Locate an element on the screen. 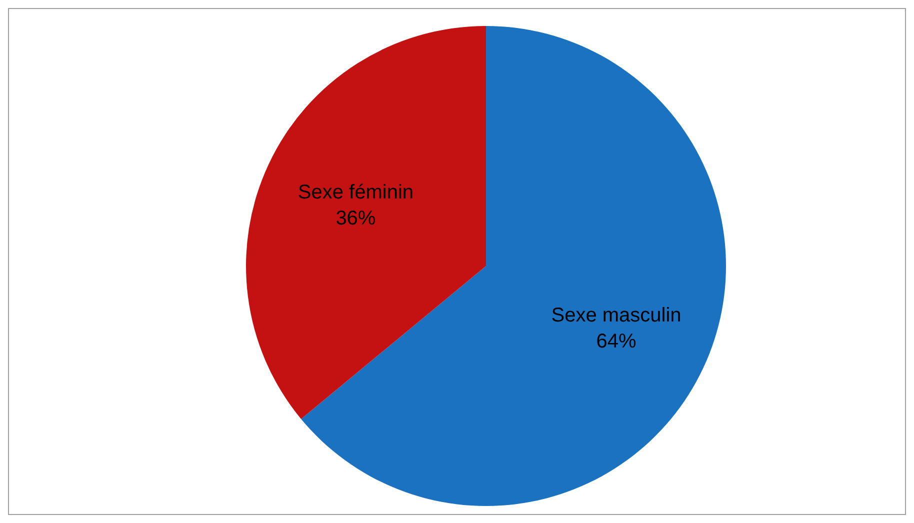 This screenshot has height=523, width=914. data-label: 64% is located at coordinates (616, 341).